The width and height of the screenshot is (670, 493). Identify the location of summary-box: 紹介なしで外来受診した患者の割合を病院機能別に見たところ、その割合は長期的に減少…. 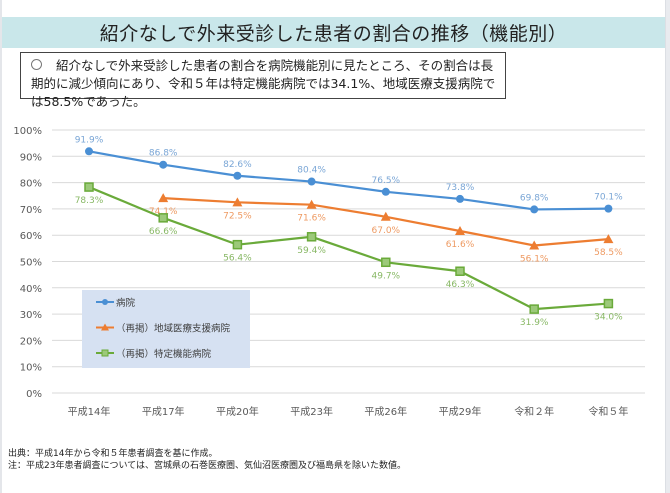
(263, 80).